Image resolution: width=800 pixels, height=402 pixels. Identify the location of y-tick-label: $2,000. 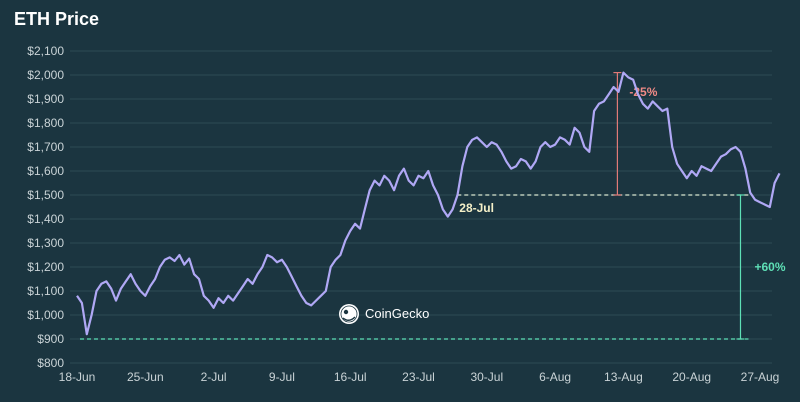
(45, 75).